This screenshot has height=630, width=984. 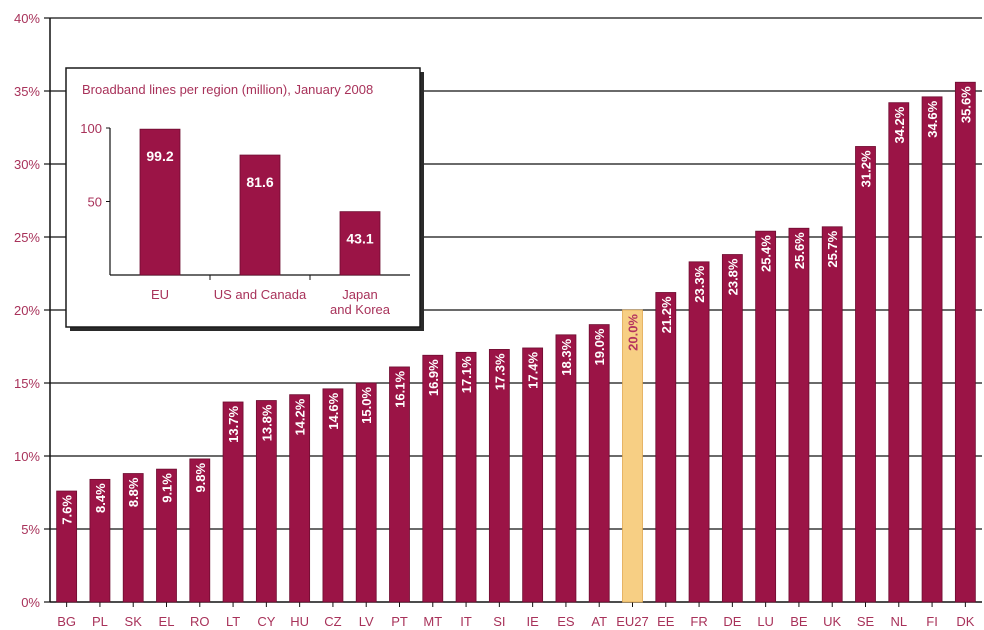 I want to click on y-tick-label: 15%, so click(x=27, y=383).